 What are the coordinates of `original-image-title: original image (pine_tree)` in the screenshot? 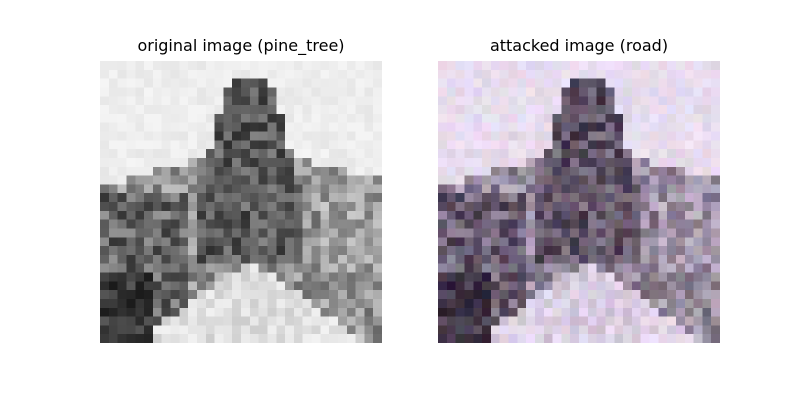 It's located at (241, 45).